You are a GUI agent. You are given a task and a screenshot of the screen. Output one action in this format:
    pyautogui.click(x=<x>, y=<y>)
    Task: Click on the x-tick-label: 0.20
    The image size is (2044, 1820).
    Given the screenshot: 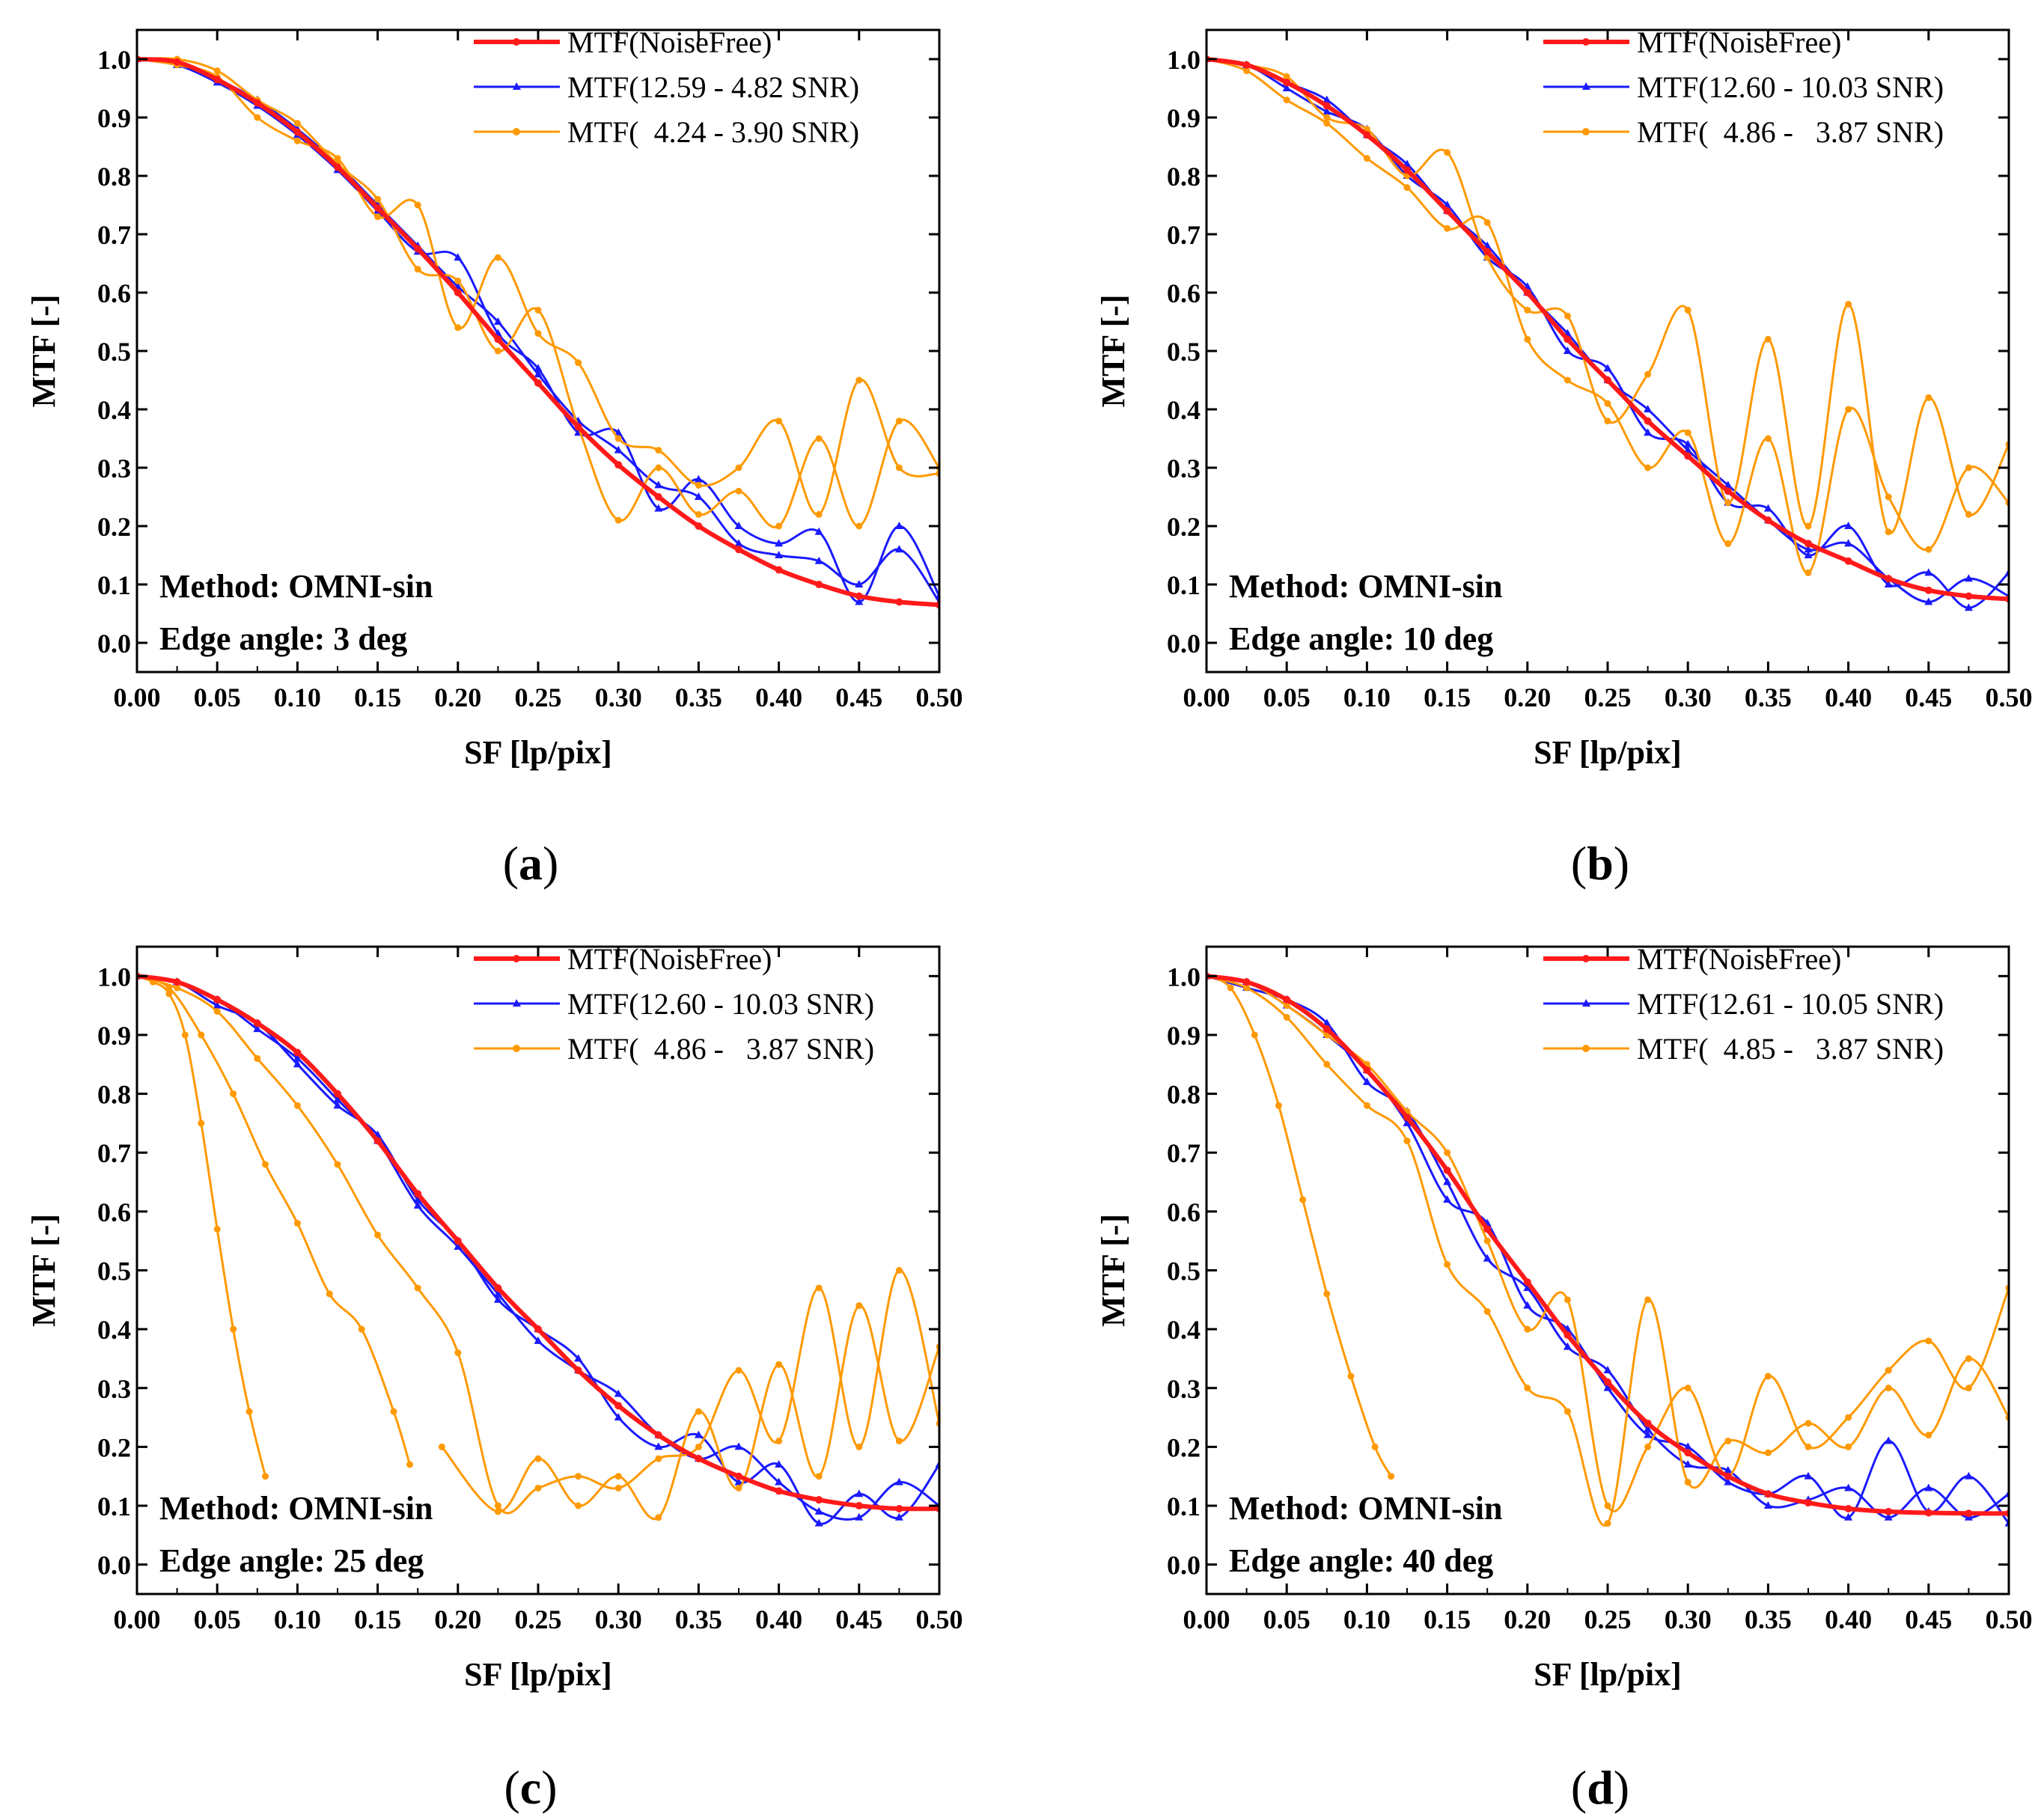 What is the action you would take?
    pyautogui.click(x=1527, y=1619)
    